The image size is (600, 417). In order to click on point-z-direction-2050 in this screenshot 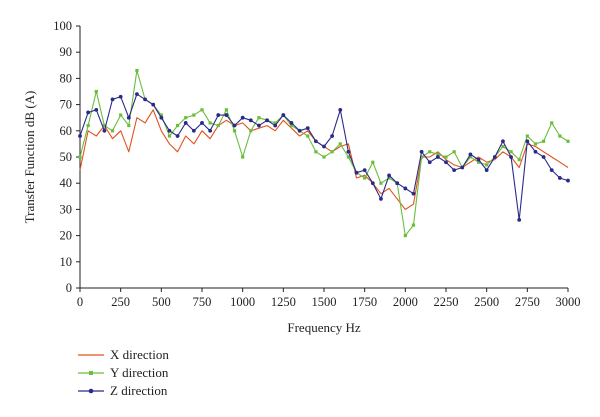, I will do `click(413, 193)`.